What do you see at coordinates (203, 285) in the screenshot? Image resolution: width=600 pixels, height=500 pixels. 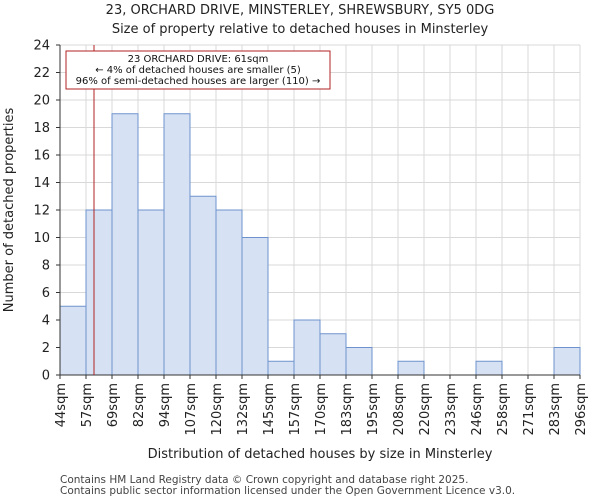 I see `bar-107sqm` at bounding box center [203, 285].